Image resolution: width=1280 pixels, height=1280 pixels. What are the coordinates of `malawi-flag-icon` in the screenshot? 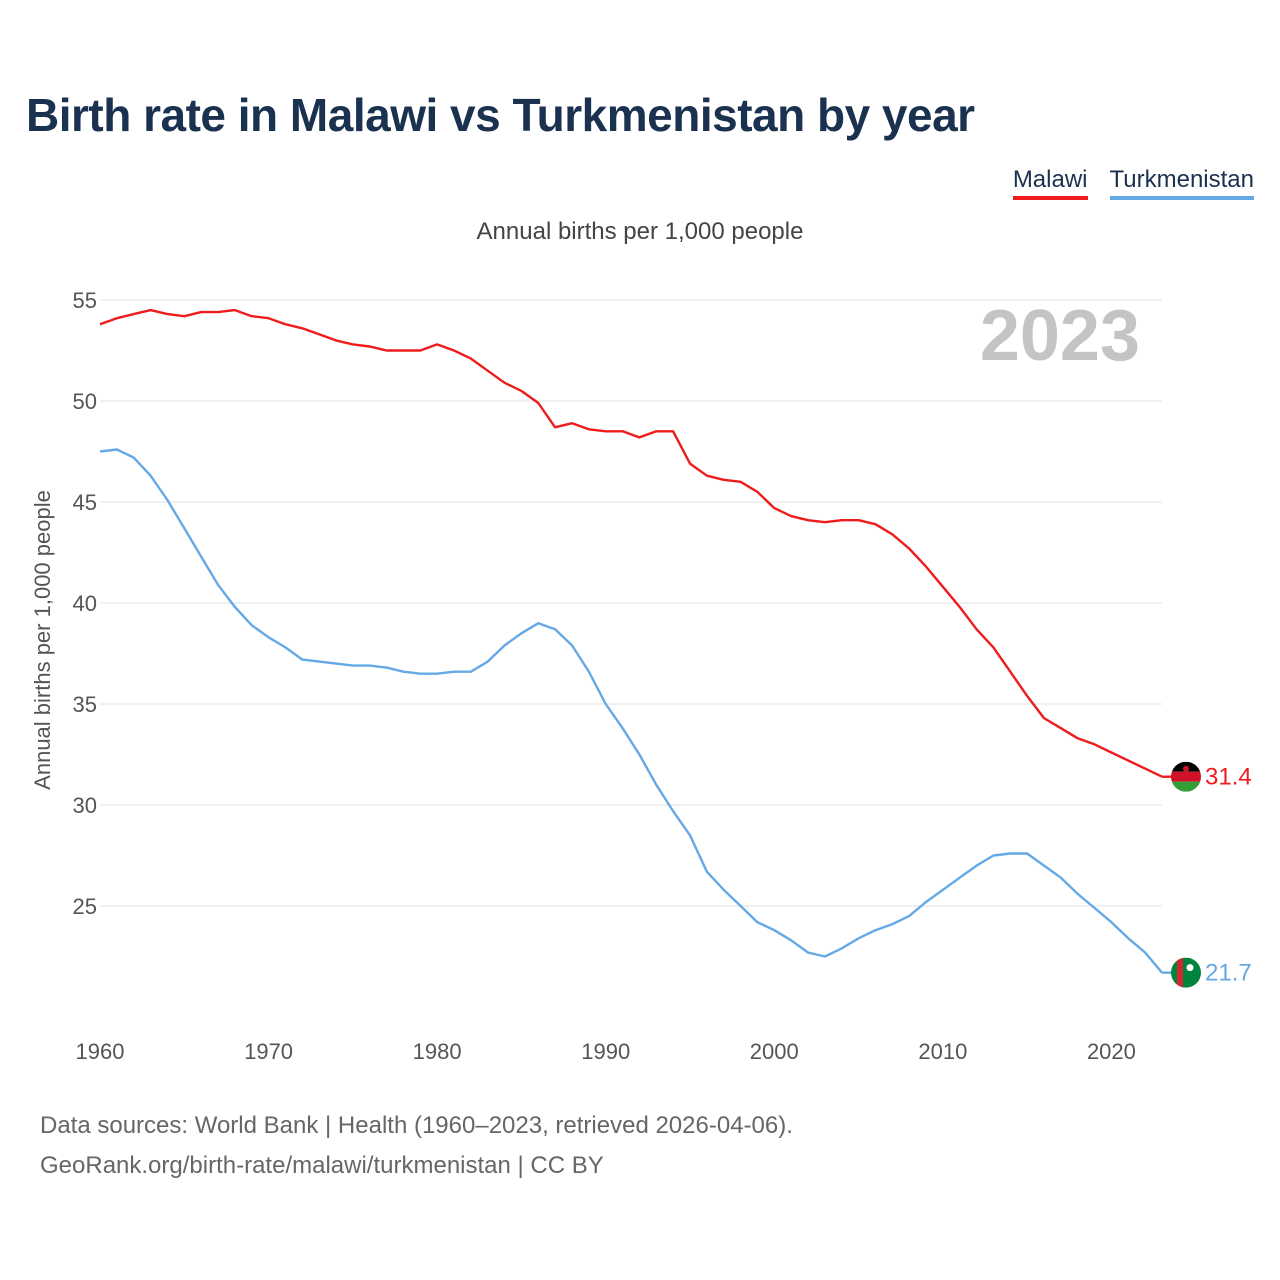 It's located at (1186, 776).